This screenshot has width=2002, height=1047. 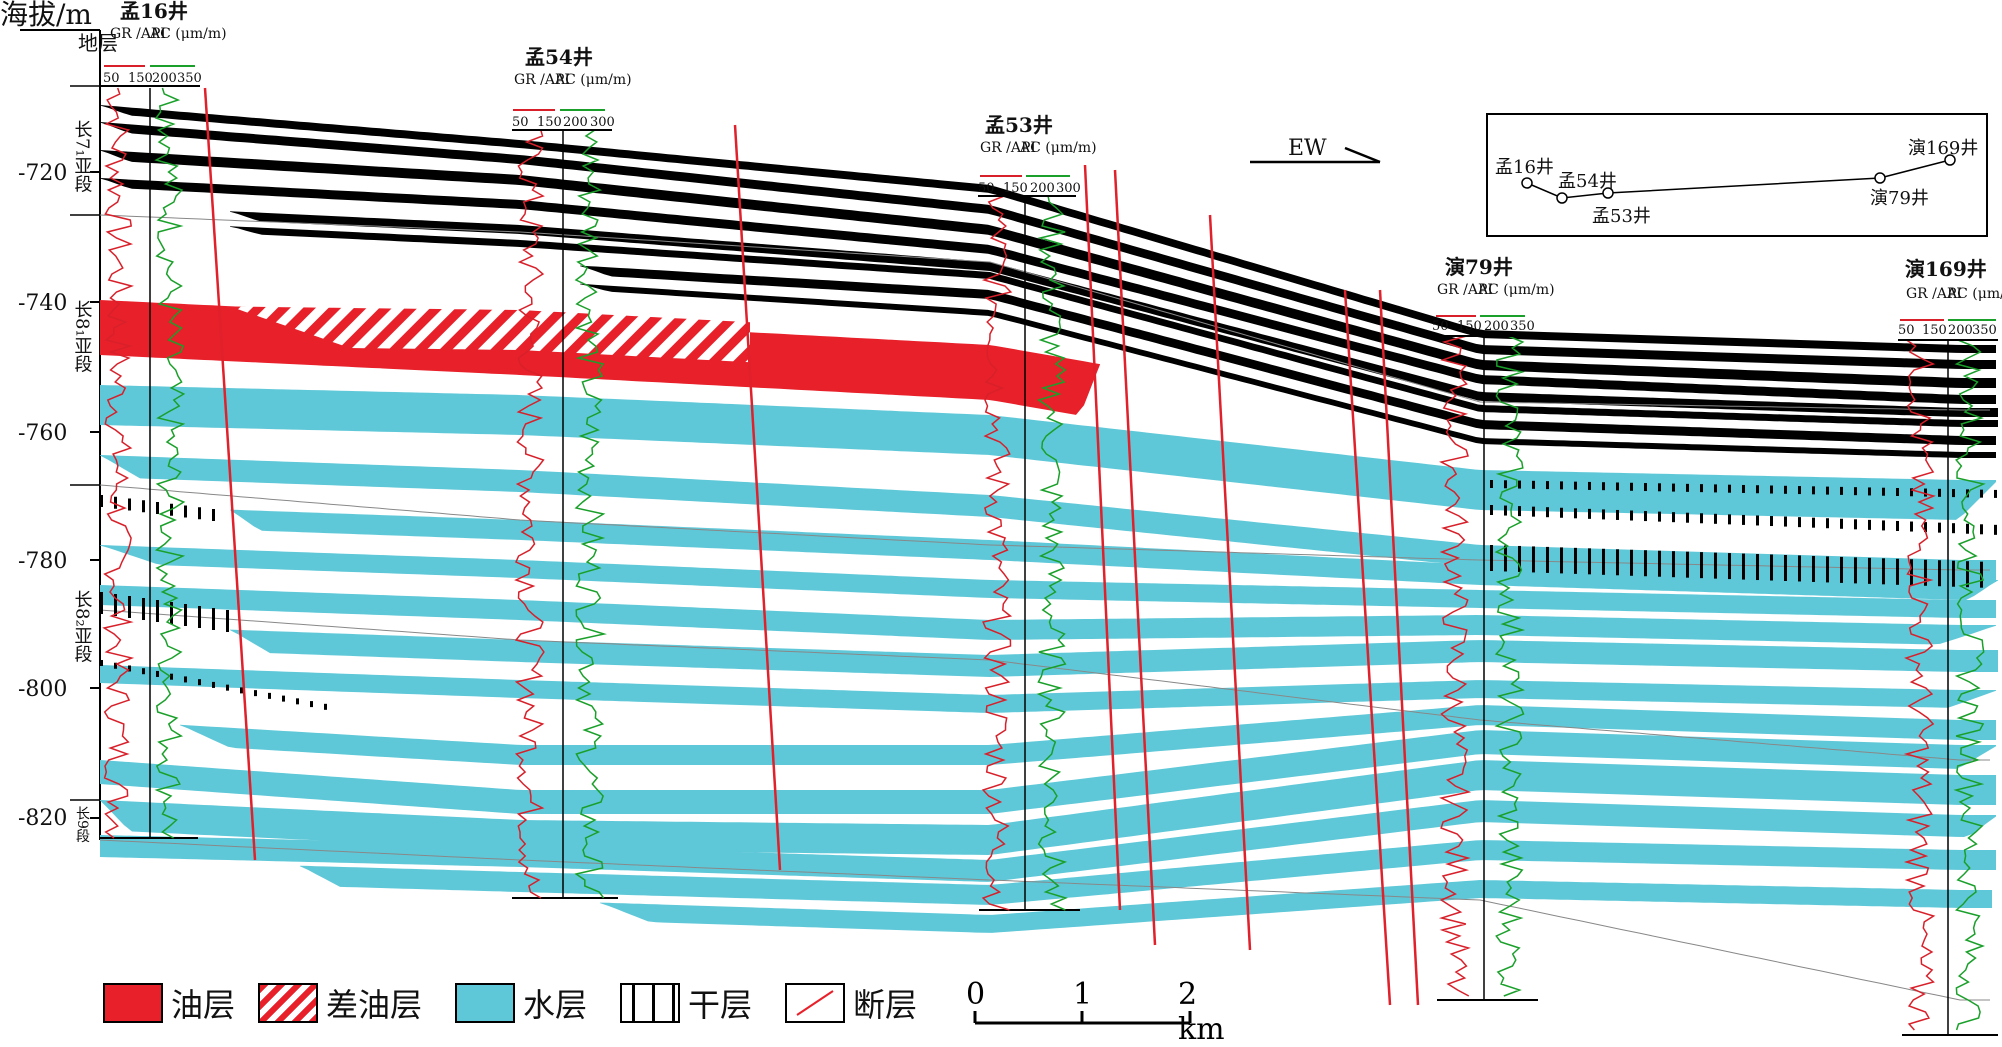 What do you see at coordinates (1946, 269) in the screenshot?
I see `well-name: 演169井` at bounding box center [1946, 269].